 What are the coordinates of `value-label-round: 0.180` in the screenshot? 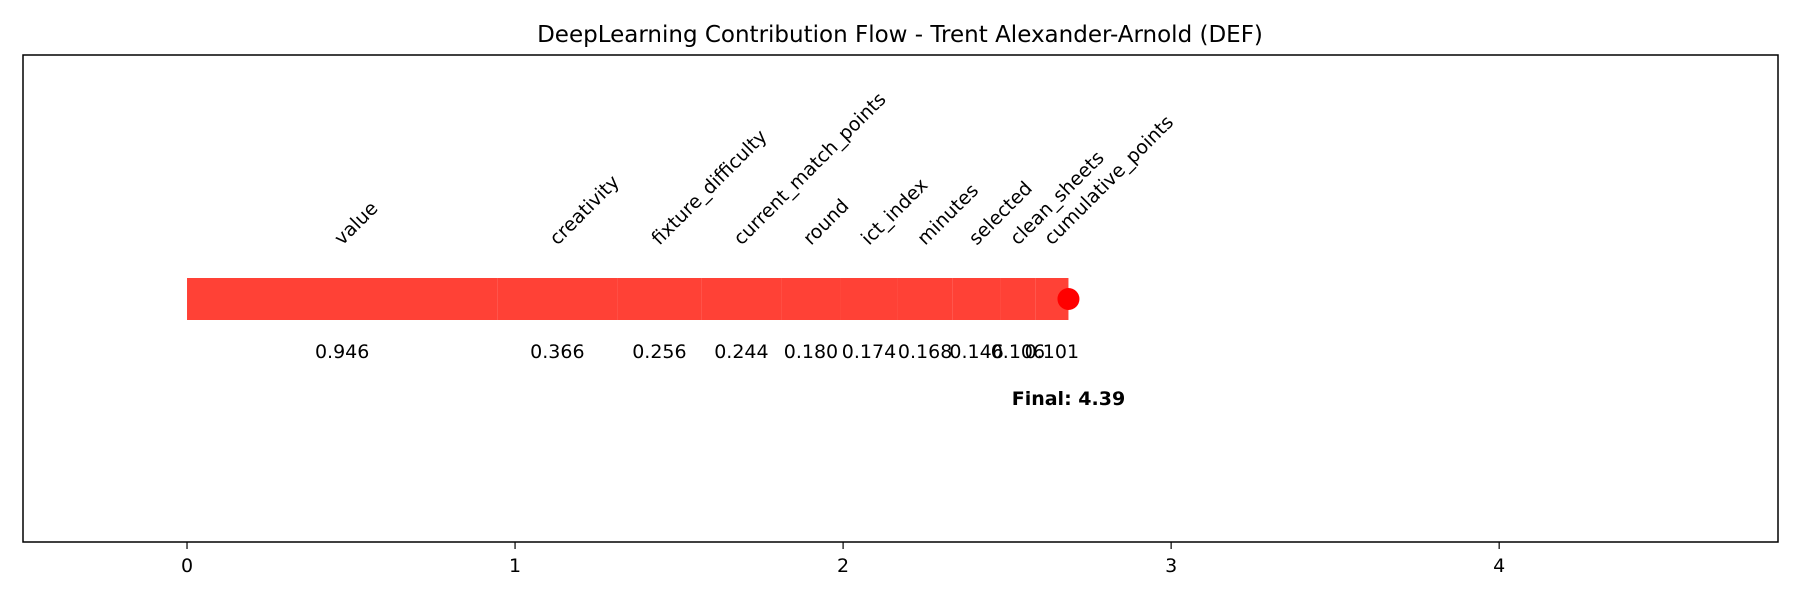 It's located at (811, 352).